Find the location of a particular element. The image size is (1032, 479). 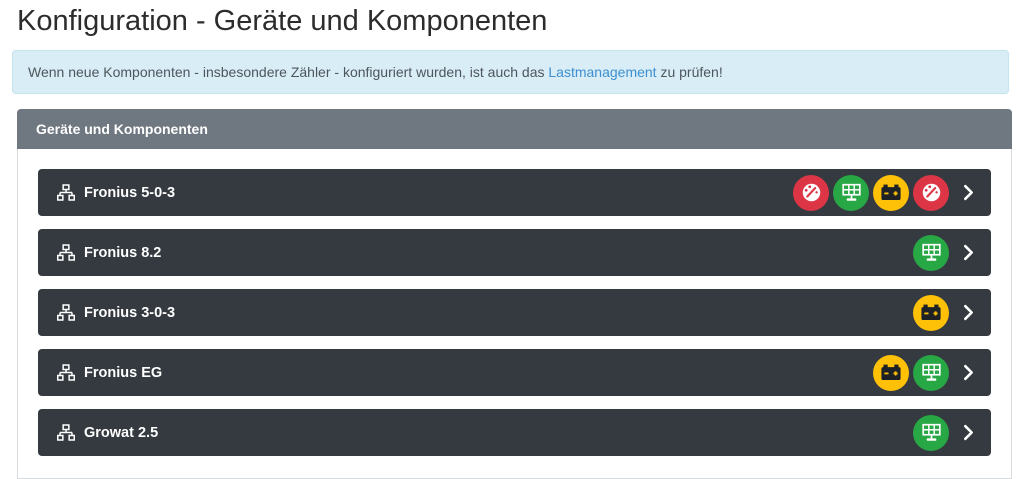

device-name: Fronius 5-0-3 is located at coordinates (130, 192).